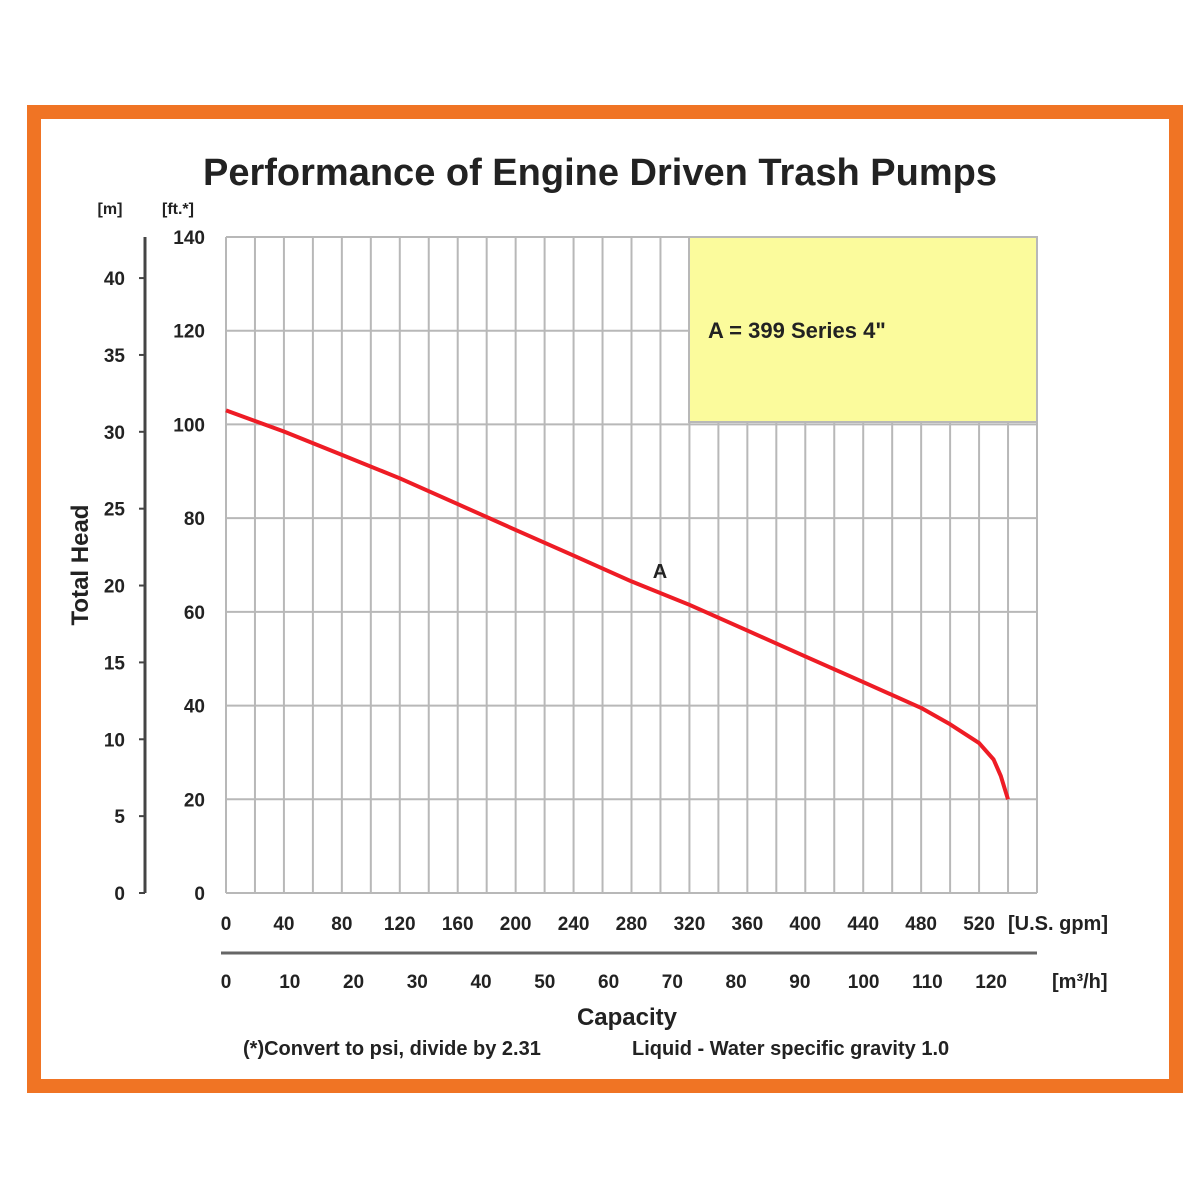 The height and width of the screenshot is (1200, 1200). Describe the element at coordinates (458, 924) in the screenshot. I see `x-tick-label-gpm: 160` at that location.